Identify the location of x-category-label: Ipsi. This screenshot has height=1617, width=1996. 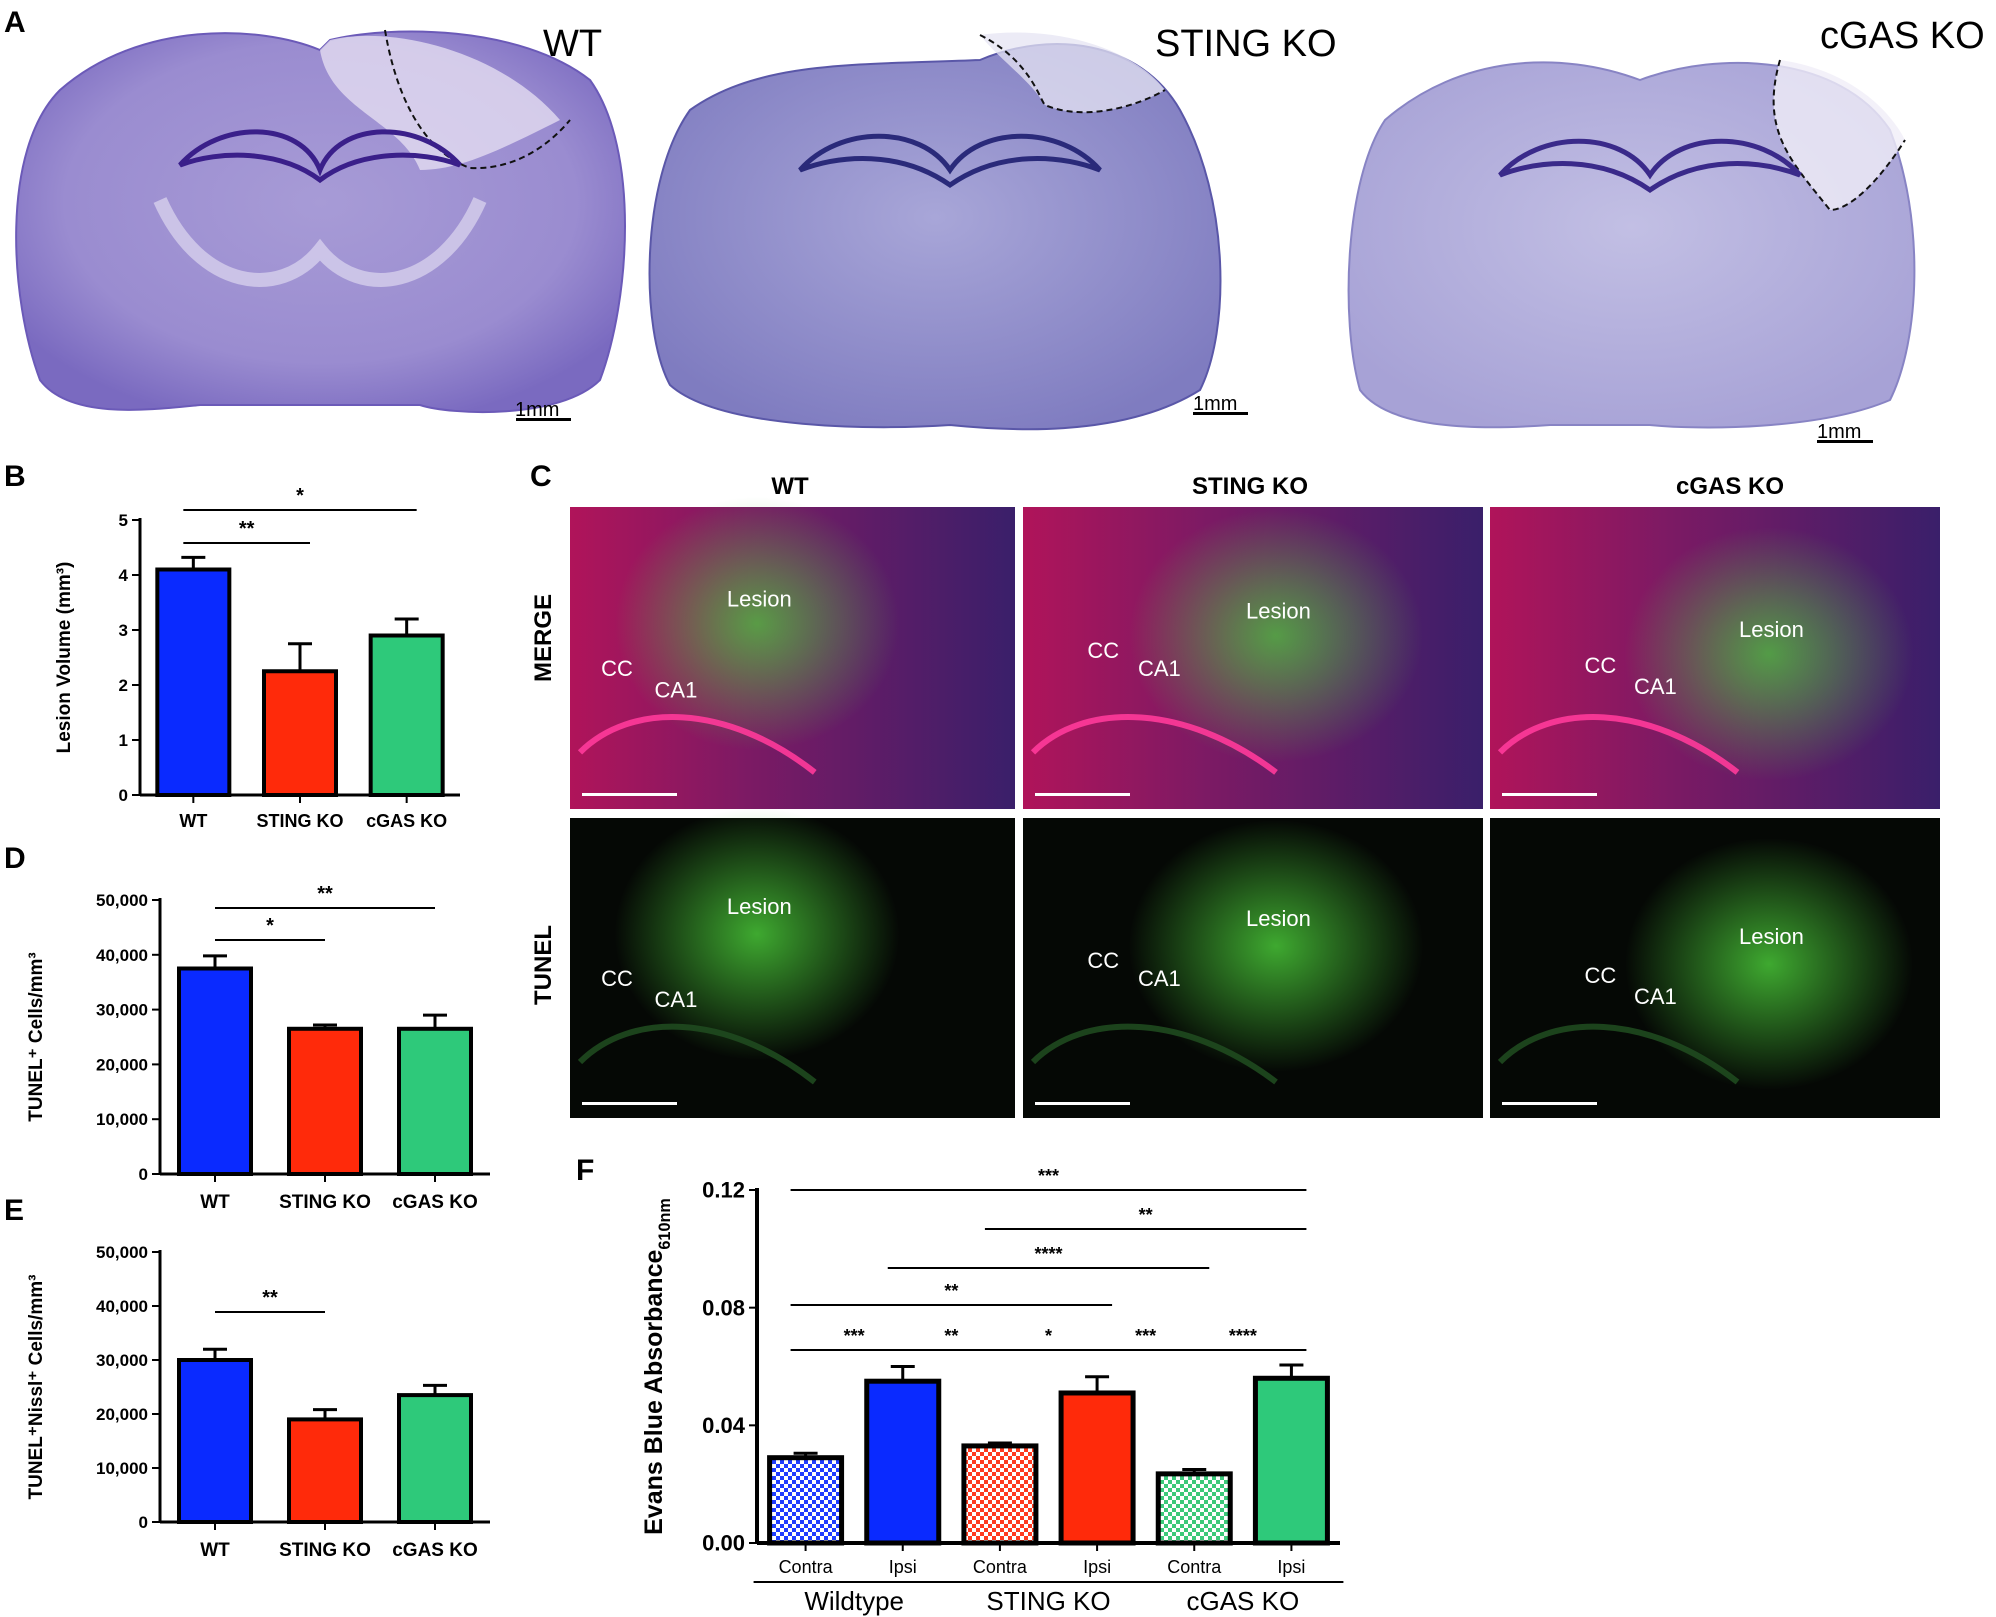
(1097, 1567).